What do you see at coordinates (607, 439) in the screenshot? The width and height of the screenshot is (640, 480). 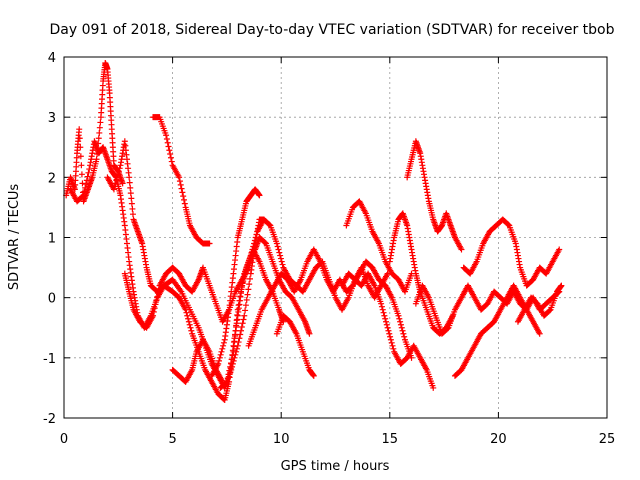 I see `x-tick-label: 25` at bounding box center [607, 439].